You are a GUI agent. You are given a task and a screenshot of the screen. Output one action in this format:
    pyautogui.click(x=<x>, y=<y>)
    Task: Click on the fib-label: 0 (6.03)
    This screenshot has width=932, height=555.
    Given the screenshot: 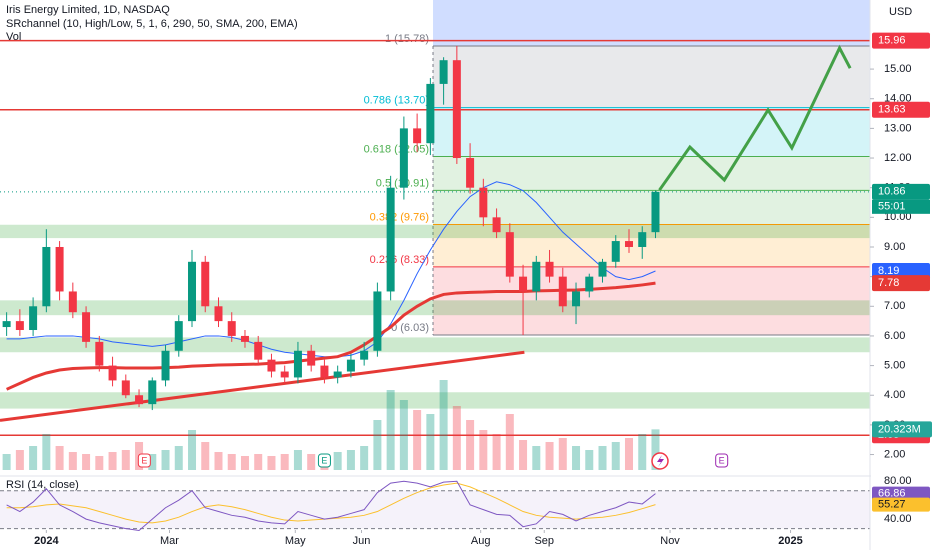 What is the action you would take?
    pyautogui.click(x=410, y=328)
    